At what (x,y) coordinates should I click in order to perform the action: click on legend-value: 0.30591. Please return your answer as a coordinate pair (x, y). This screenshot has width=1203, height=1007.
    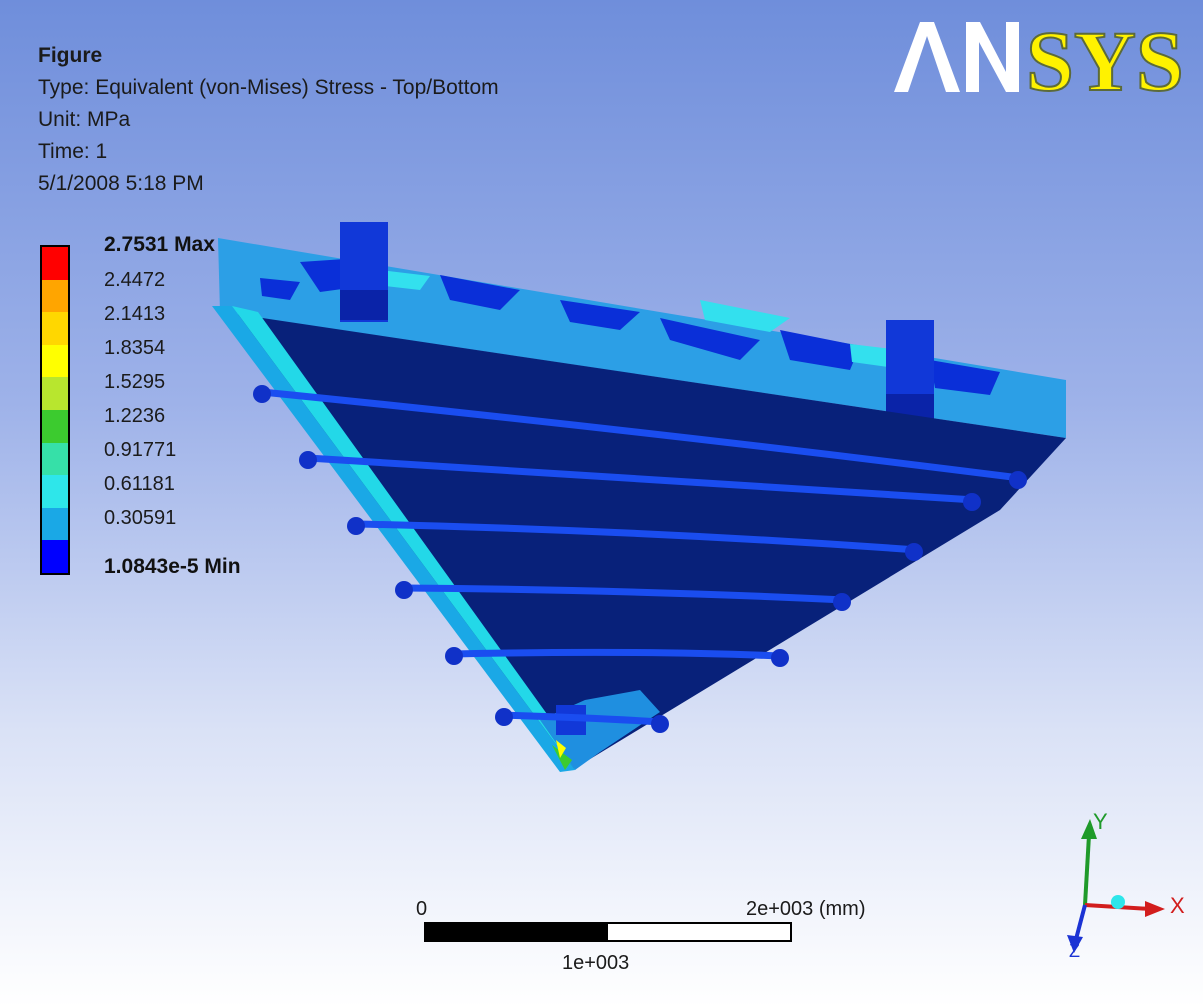
    Looking at the image, I should click on (140, 518).